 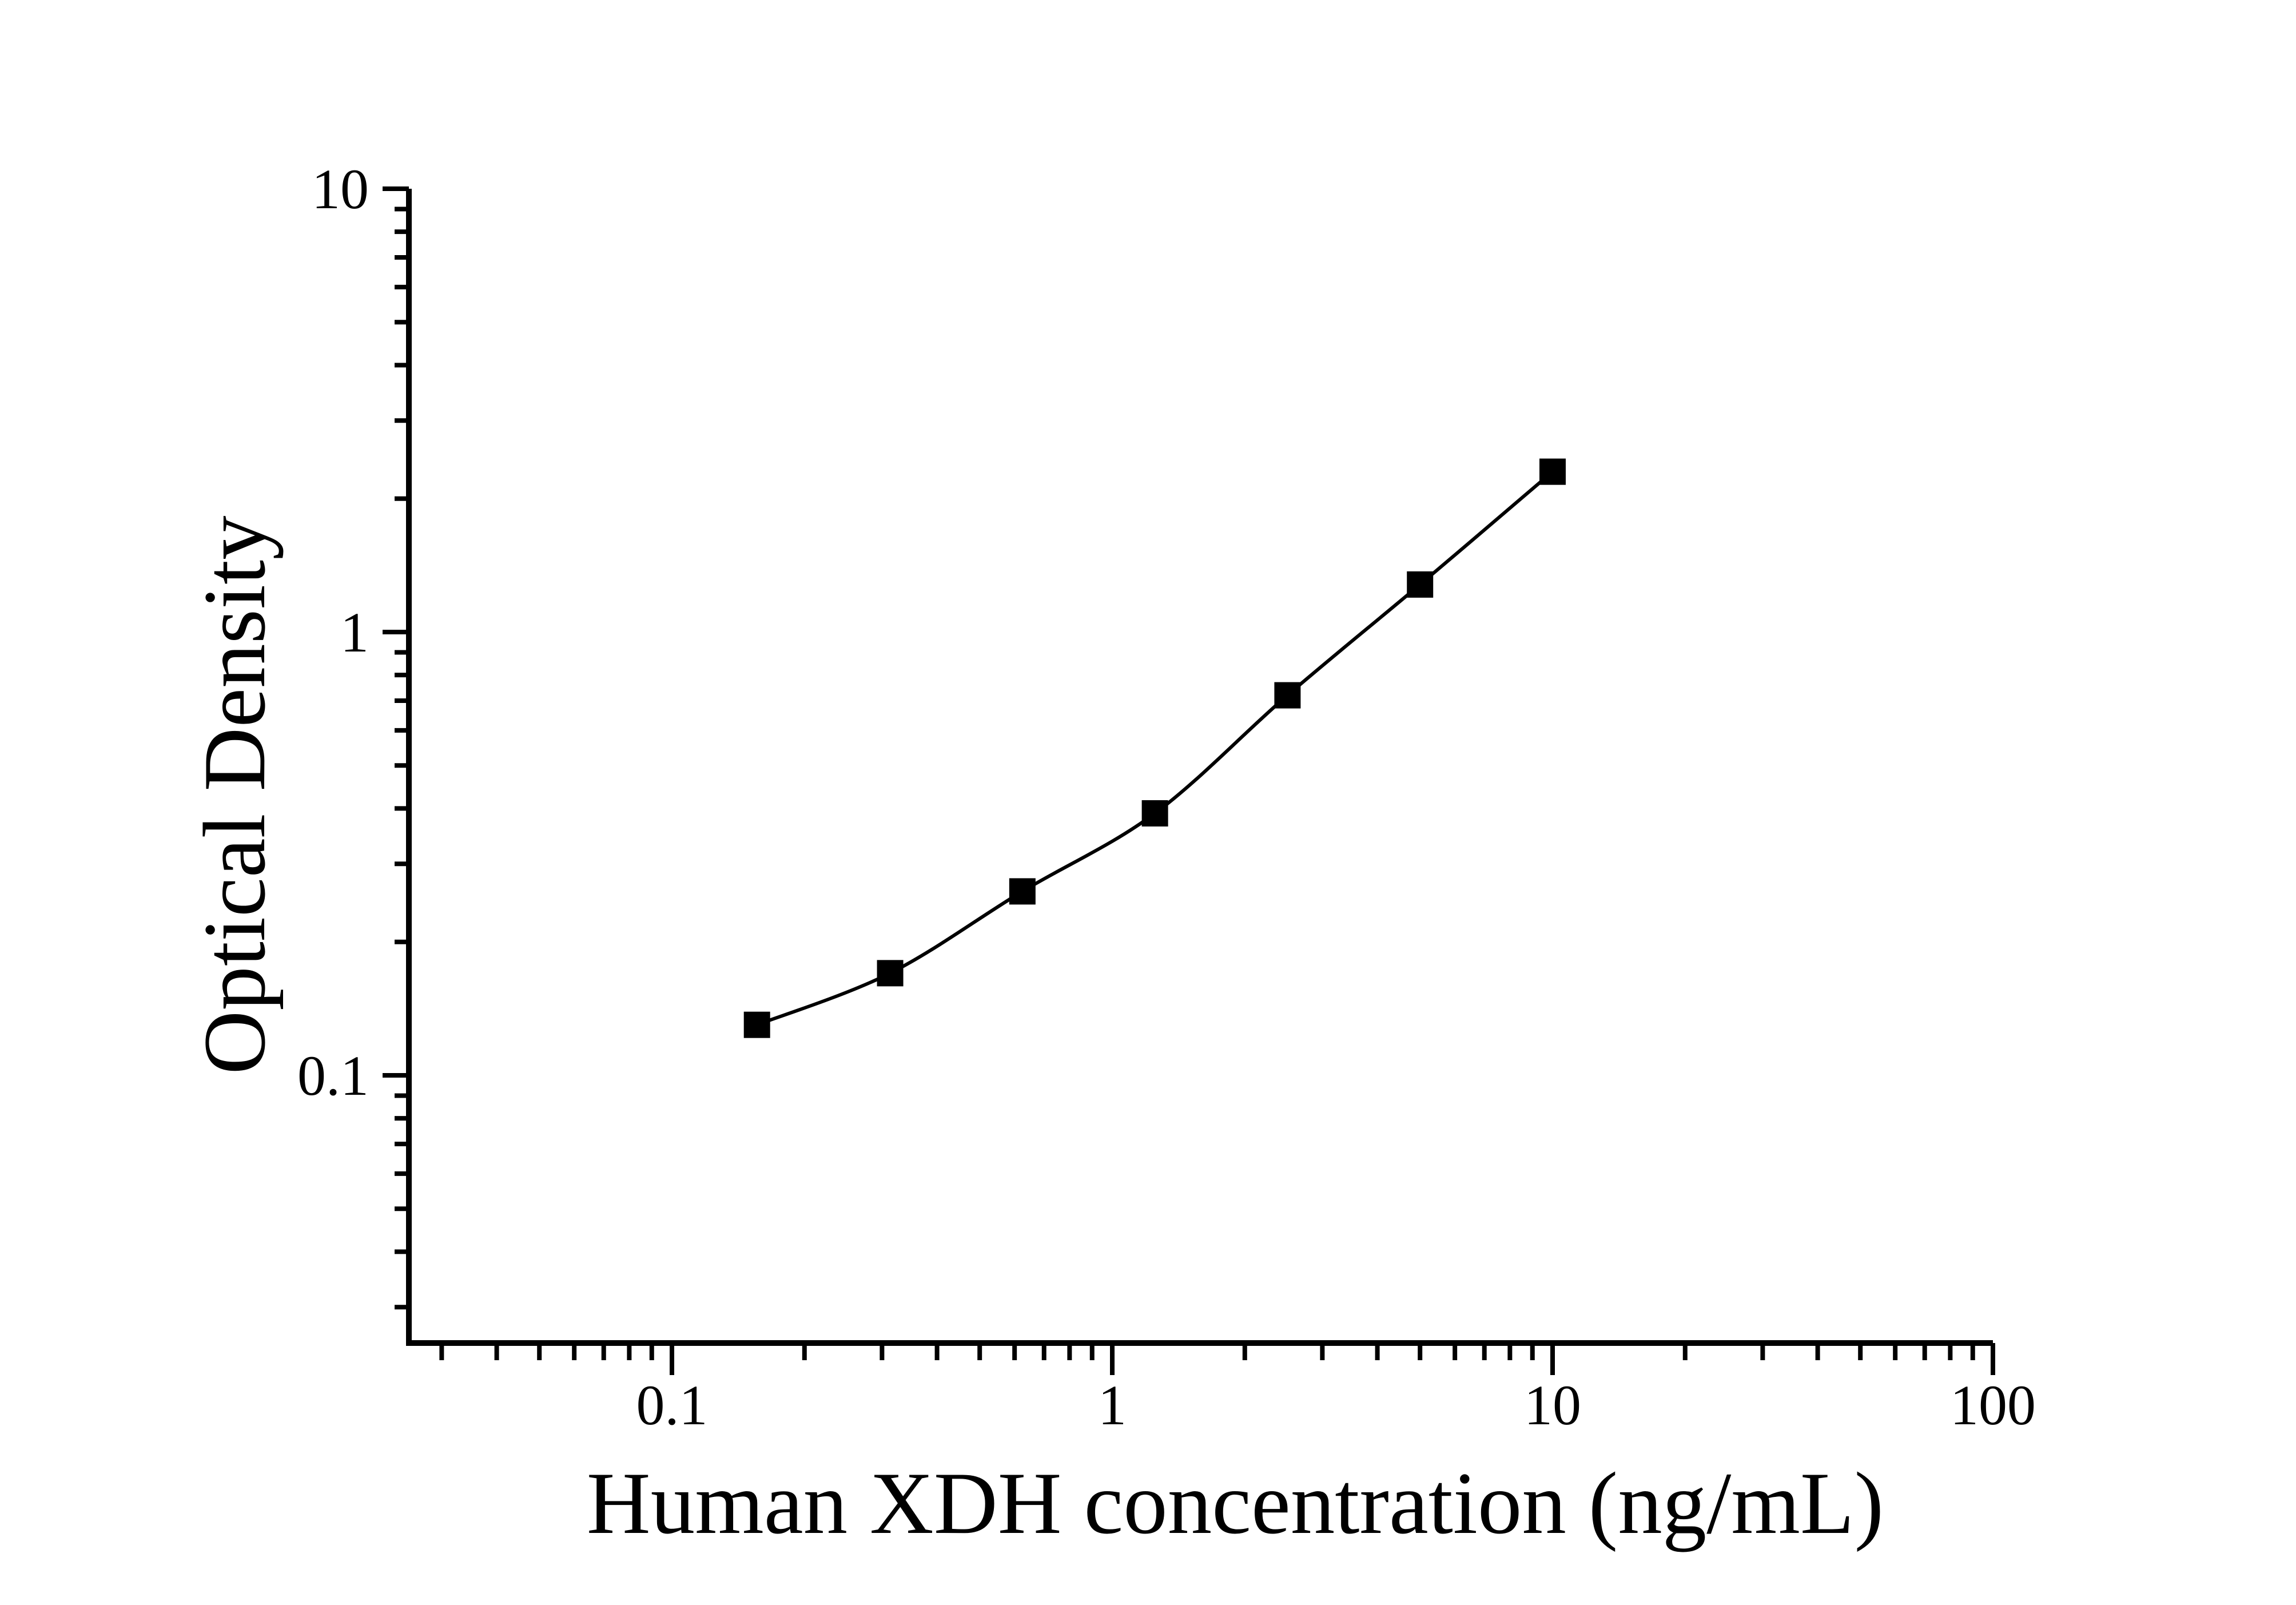 I want to click on x-axis-title: Human XDH concentration (ng/mL), so click(x=1235, y=1503).